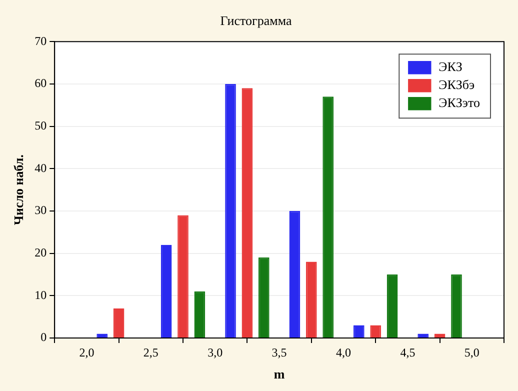 This screenshot has height=391, width=518. Describe the element at coordinates (279, 352) in the screenshot. I see `x-tick-label: 3,5` at that location.